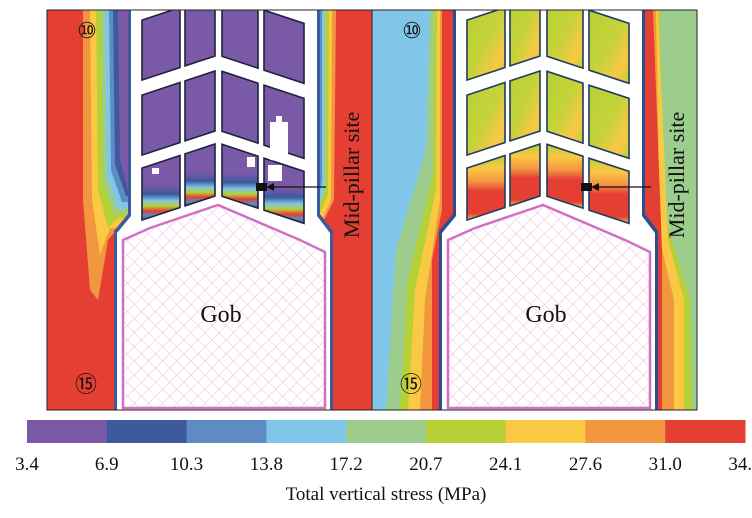 The height and width of the screenshot is (518, 752). Describe the element at coordinates (425, 464) in the screenshot. I see `colorbar-tick-label: 20.7` at that location.